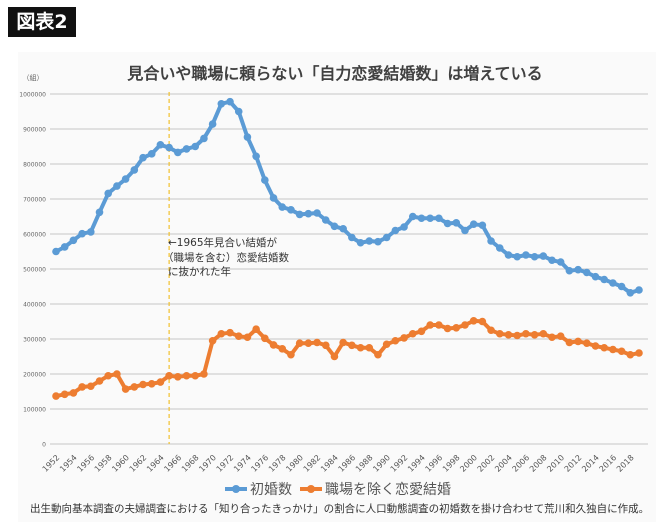 The image size is (670, 522). Describe the element at coordinates (223, 242) in the screenshot. I see `annotation-line-1: ←1965年見合い結婚が` at that location.